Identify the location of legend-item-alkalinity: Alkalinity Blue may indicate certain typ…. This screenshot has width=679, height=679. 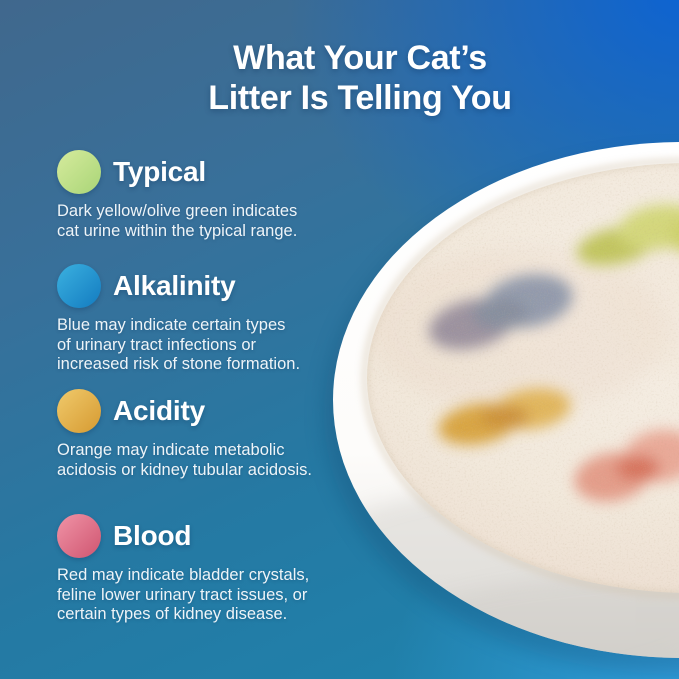
(207, 319).